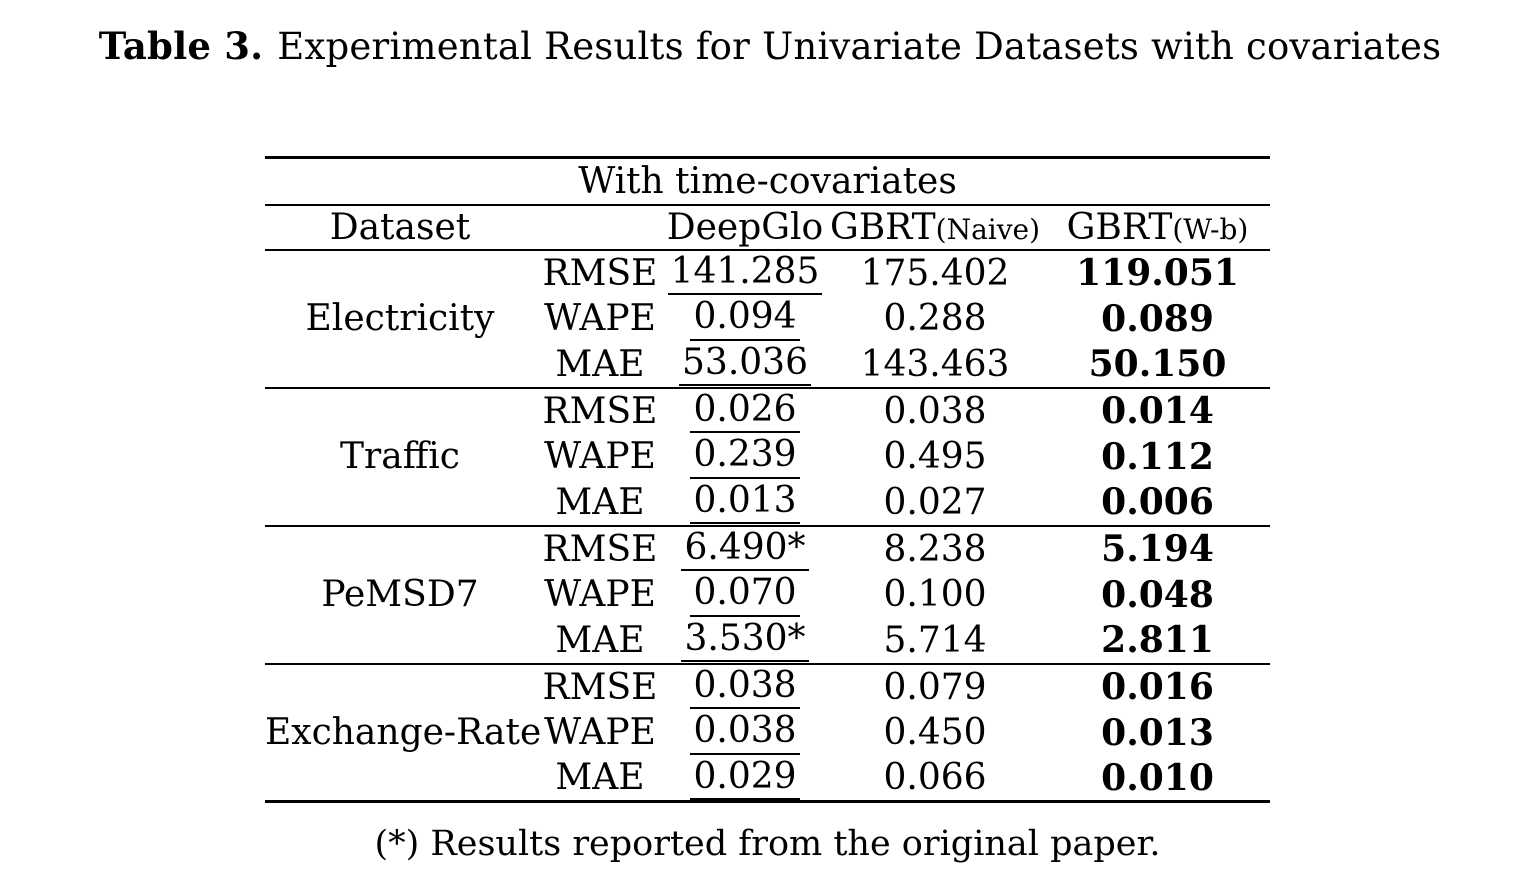 This screenshot has width=1540, height=884. I want to click on underlined-value: 141.285, so click(745, 274).